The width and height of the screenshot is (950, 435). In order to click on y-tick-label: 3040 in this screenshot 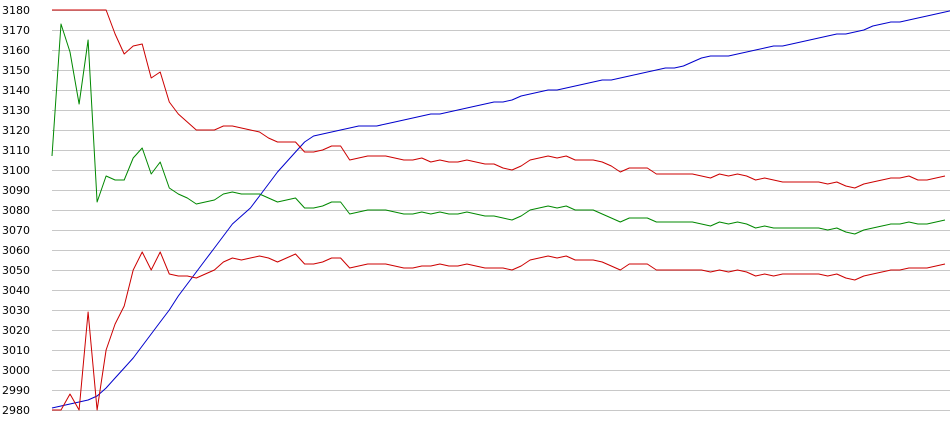, I will do `click(16, 290)`.